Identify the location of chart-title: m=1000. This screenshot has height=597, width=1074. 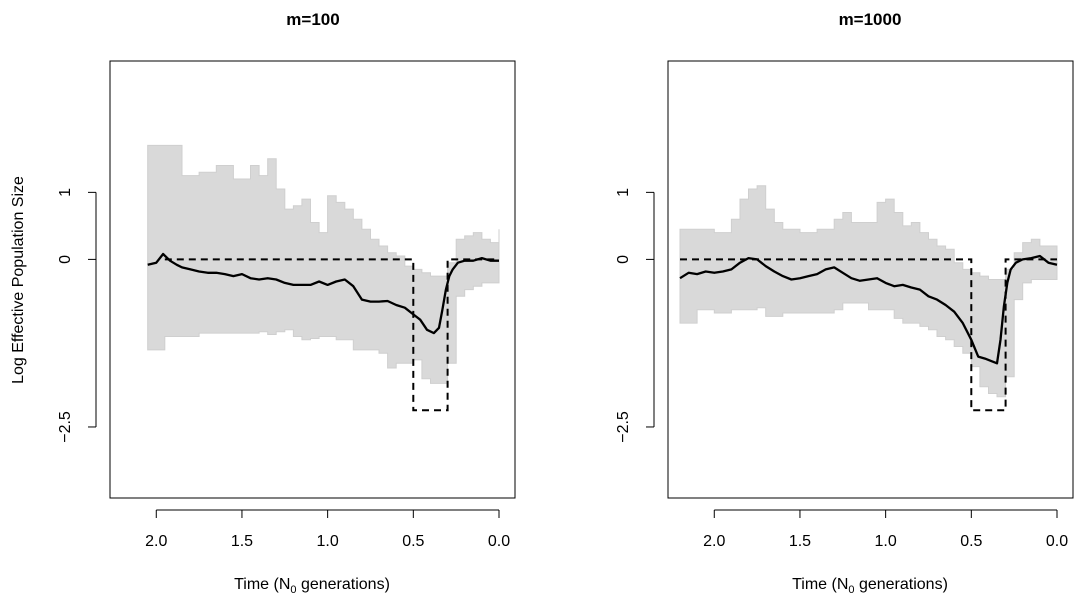
(870, 19).